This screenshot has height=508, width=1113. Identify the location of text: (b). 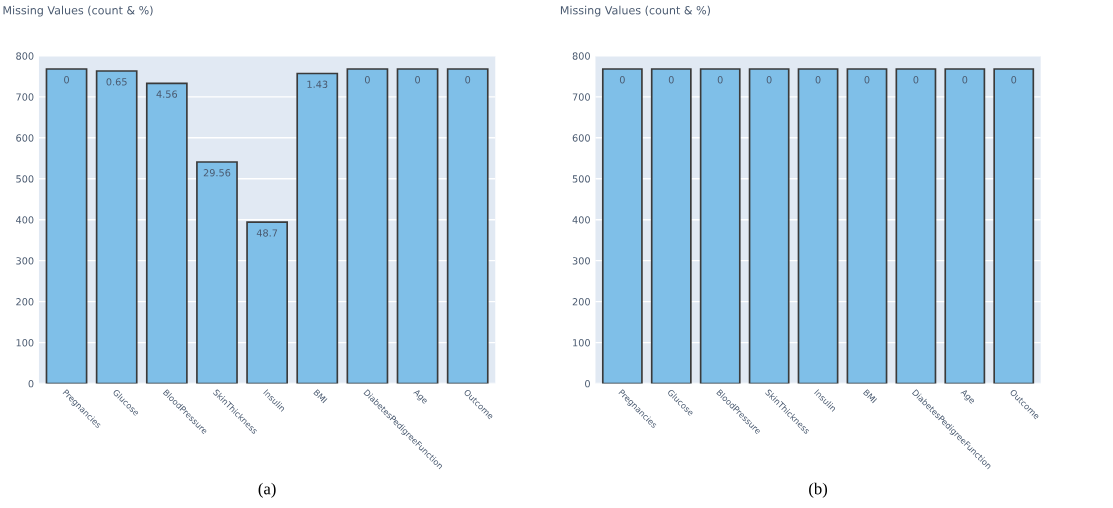
(818, 490).